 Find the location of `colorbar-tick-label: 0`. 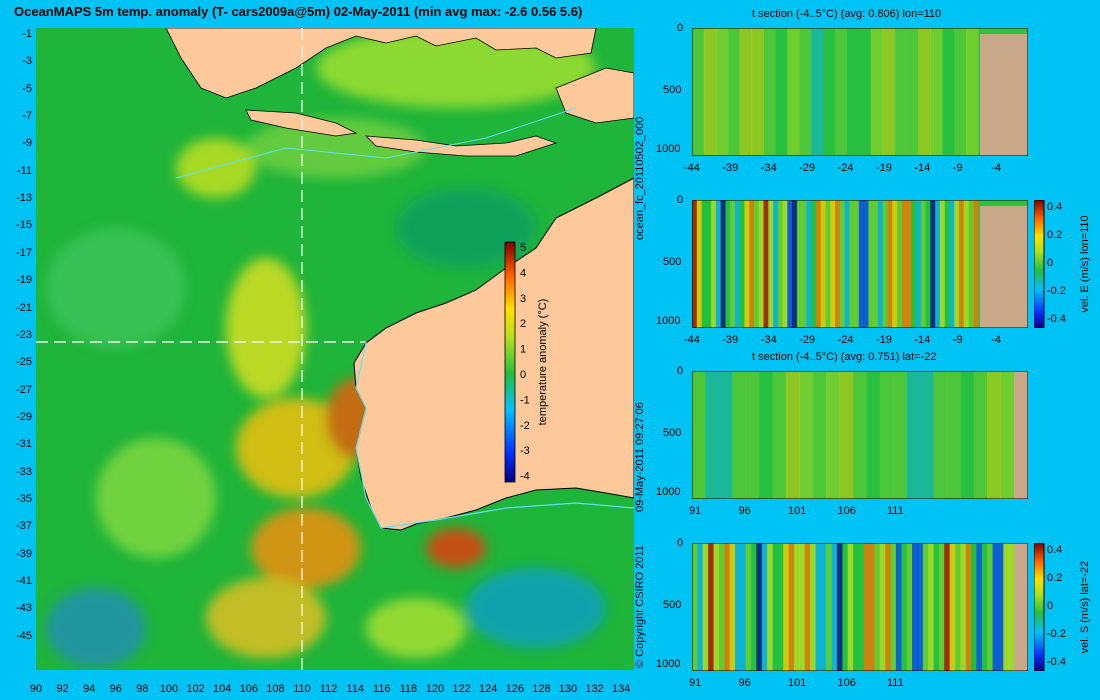

colorbar-tick-label: 0 is located at coordinates (523, 375).